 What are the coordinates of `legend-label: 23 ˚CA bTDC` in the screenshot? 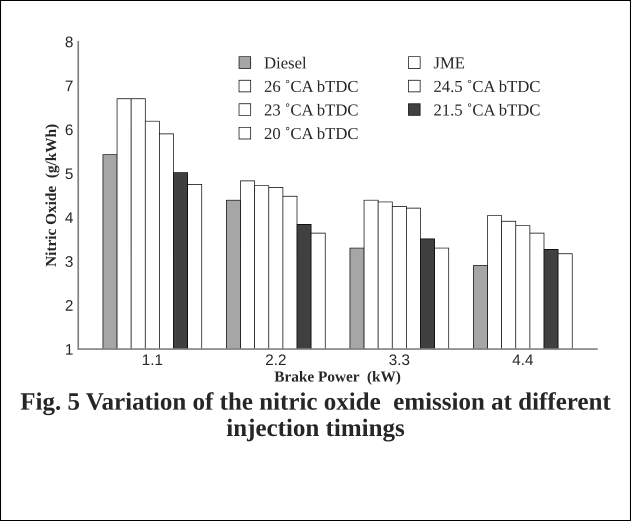 It's located at (311, 109).